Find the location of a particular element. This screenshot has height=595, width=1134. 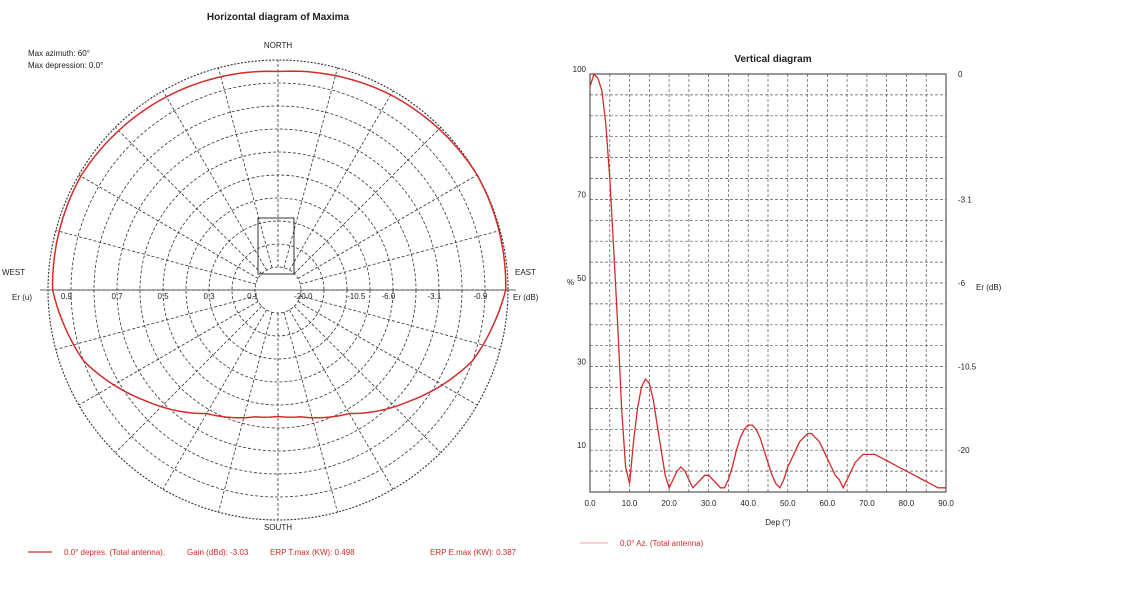

polar-center-marker is located at coordinates (276, 246).